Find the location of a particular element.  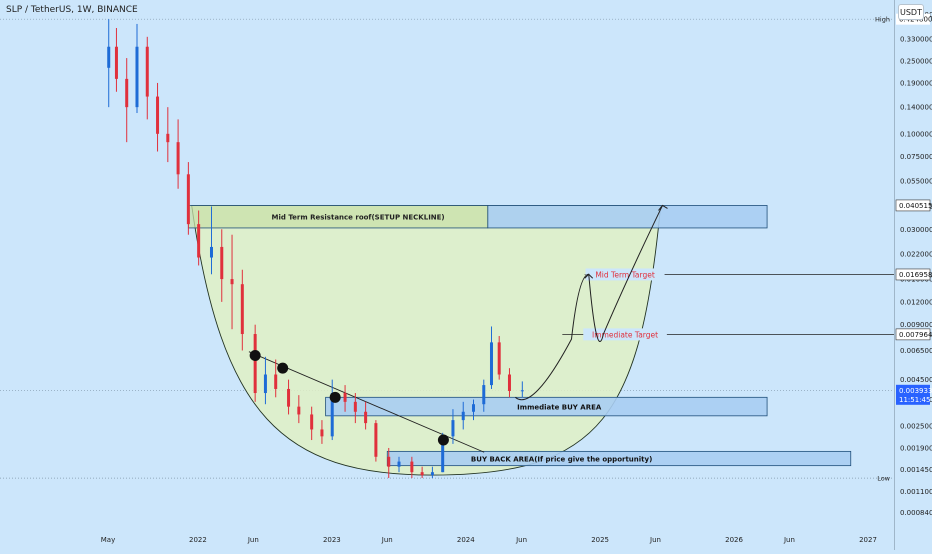

x-tick-label: 2027 is located at coordinates (868, 540).